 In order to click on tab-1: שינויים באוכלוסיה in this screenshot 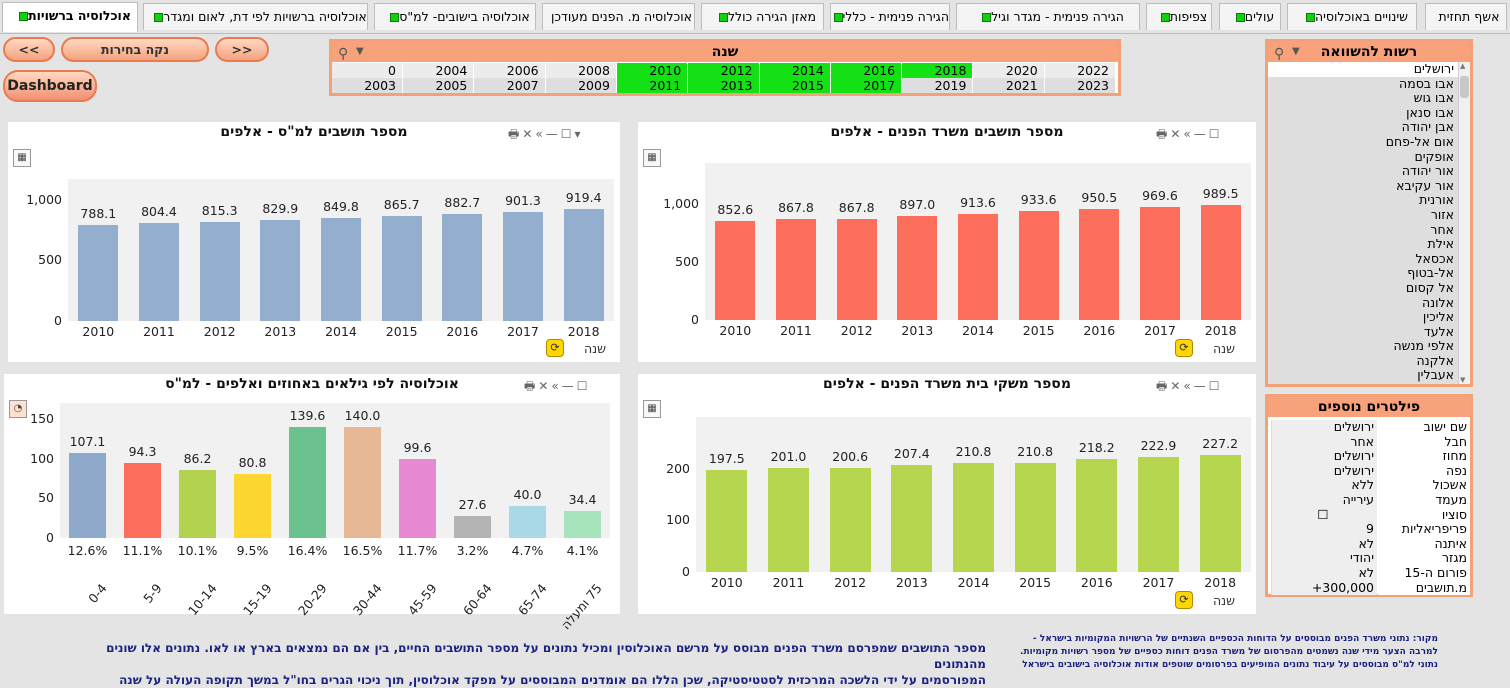, I will do `click(1352, 16)`.